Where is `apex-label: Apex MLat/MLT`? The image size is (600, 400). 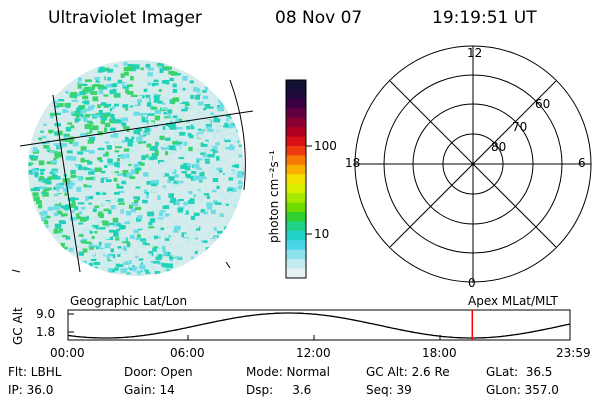 apex-label: Apex MLat/MLT is located at coordinates (513, 301).